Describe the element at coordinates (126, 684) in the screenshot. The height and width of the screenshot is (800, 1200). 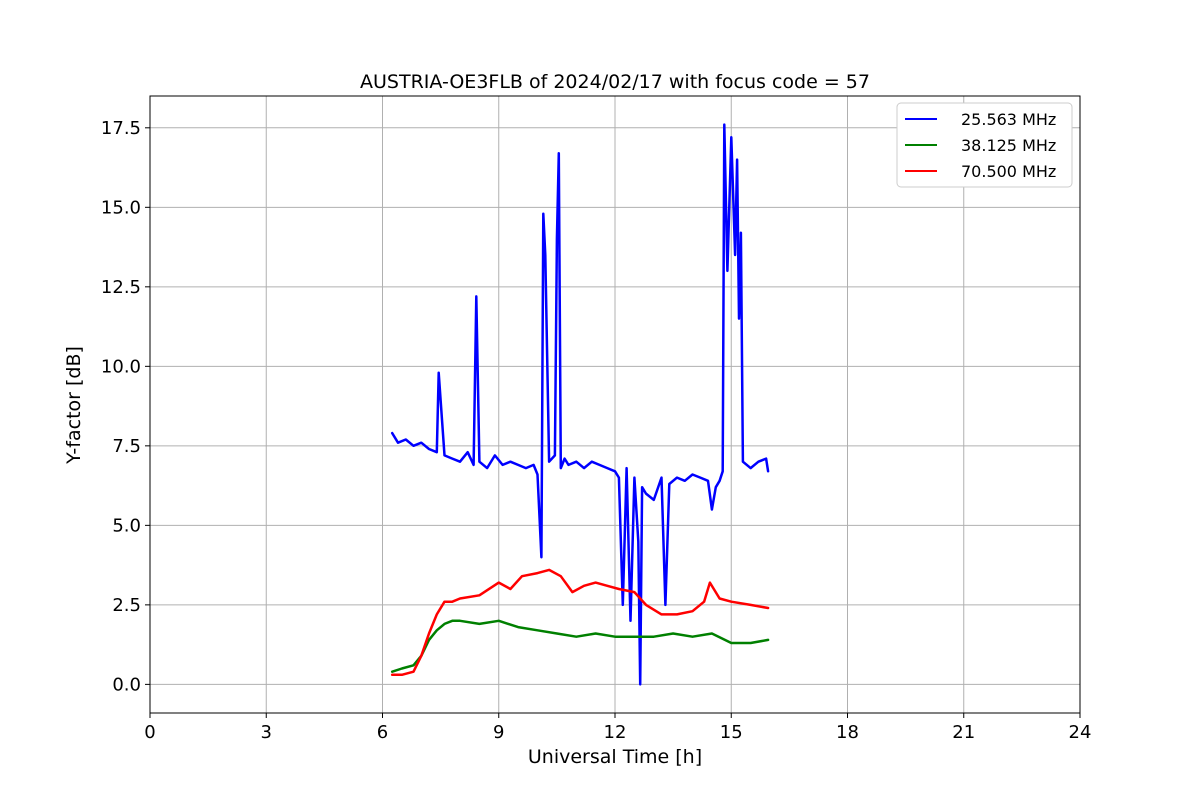
I see `y-tick-label: 0.0` at that location.